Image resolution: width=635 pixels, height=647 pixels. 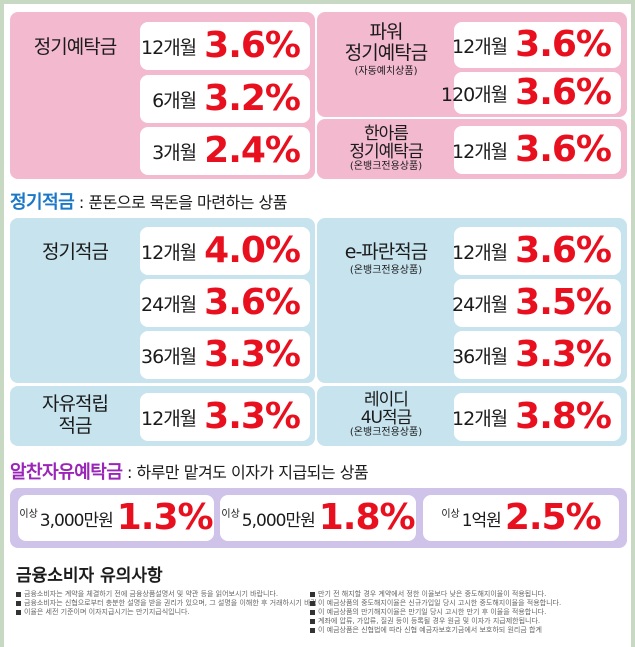 What do you see at coordinates (386, 400) in the screenshot?
I see `label-line: 레이디` at bounding box center [386, 400].